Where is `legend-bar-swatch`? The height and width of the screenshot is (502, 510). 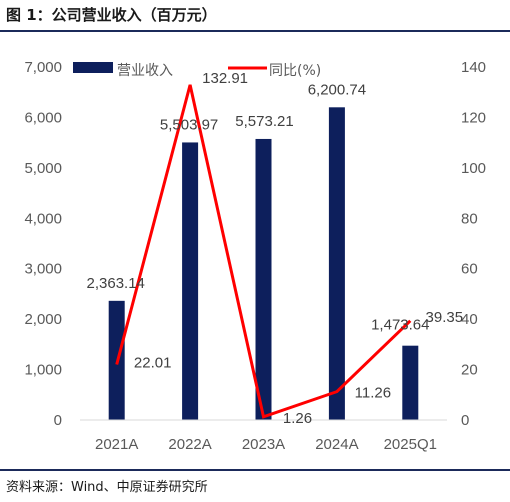
legend-bar-swatch is located at coordinates (93, 67).